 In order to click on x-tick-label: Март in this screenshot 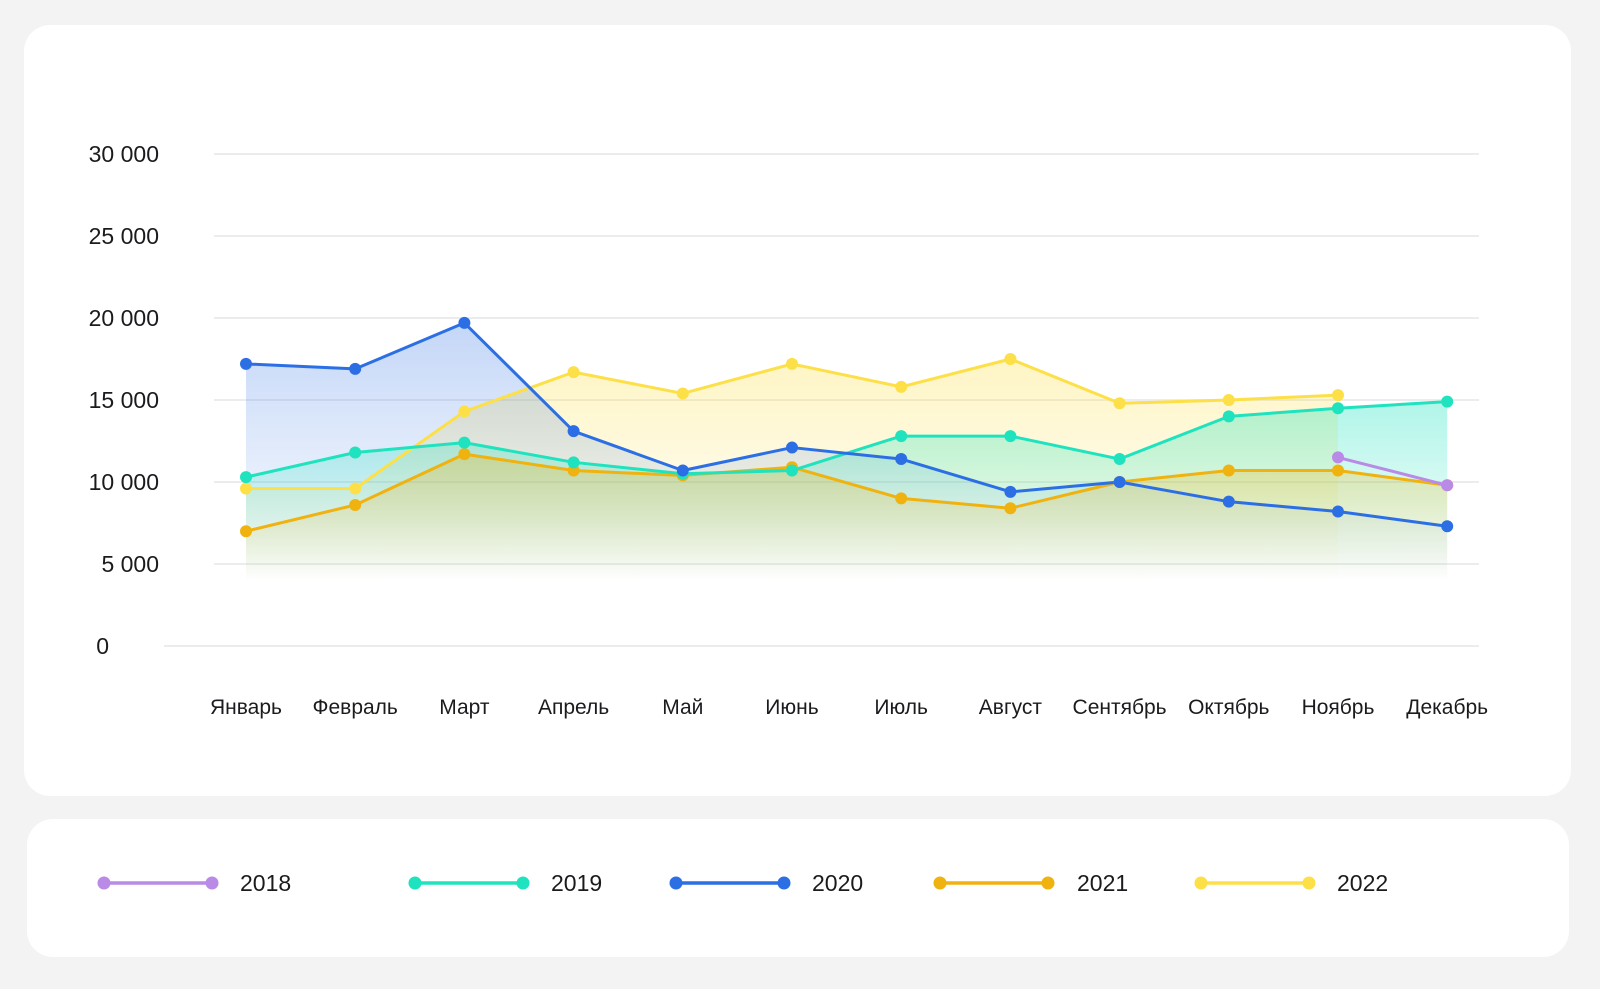, I will do `click(464, 707)`.